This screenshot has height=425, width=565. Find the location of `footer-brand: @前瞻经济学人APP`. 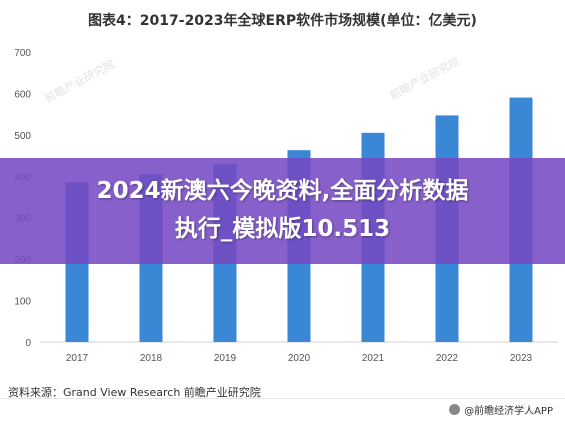

footer-brand: @前瞻经济学人APP is located at coordinates (501, 409).